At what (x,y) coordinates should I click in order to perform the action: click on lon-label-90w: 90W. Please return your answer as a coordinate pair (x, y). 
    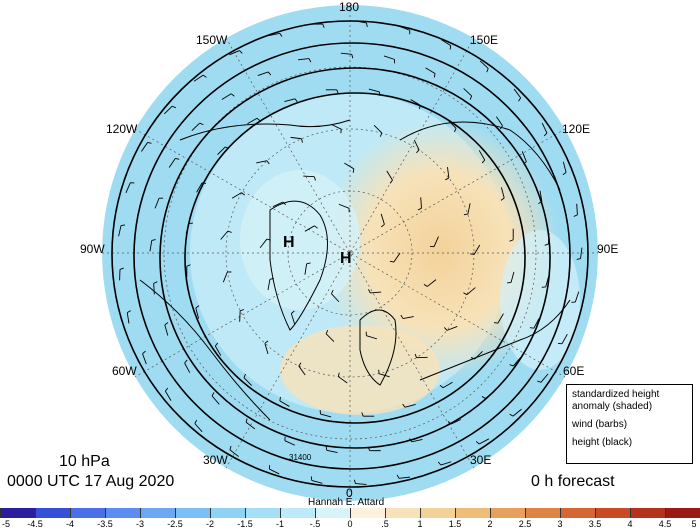
    Looking at the image, I should click on (92, 249).